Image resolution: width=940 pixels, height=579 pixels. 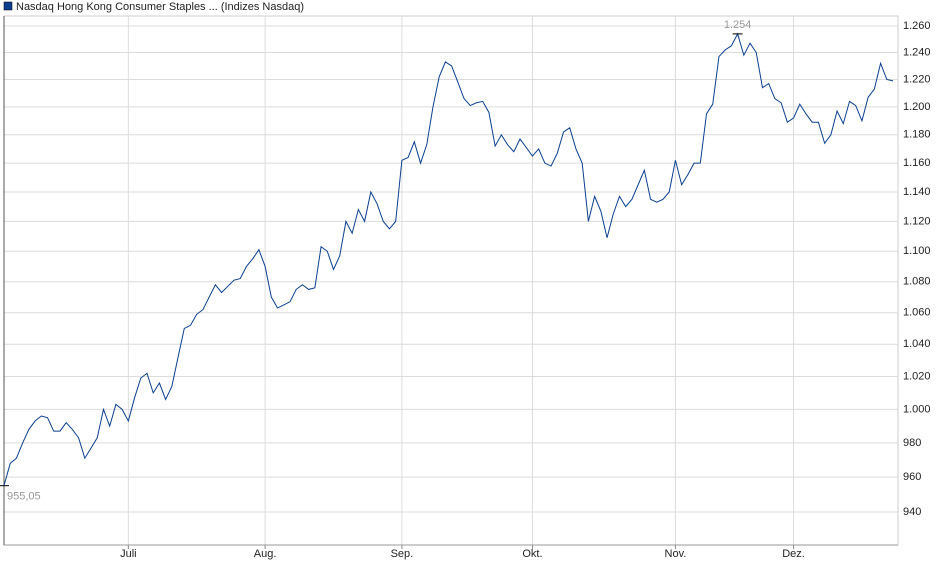 I want to click on y-tick-label: 1.180, so click(x=917, y=135).